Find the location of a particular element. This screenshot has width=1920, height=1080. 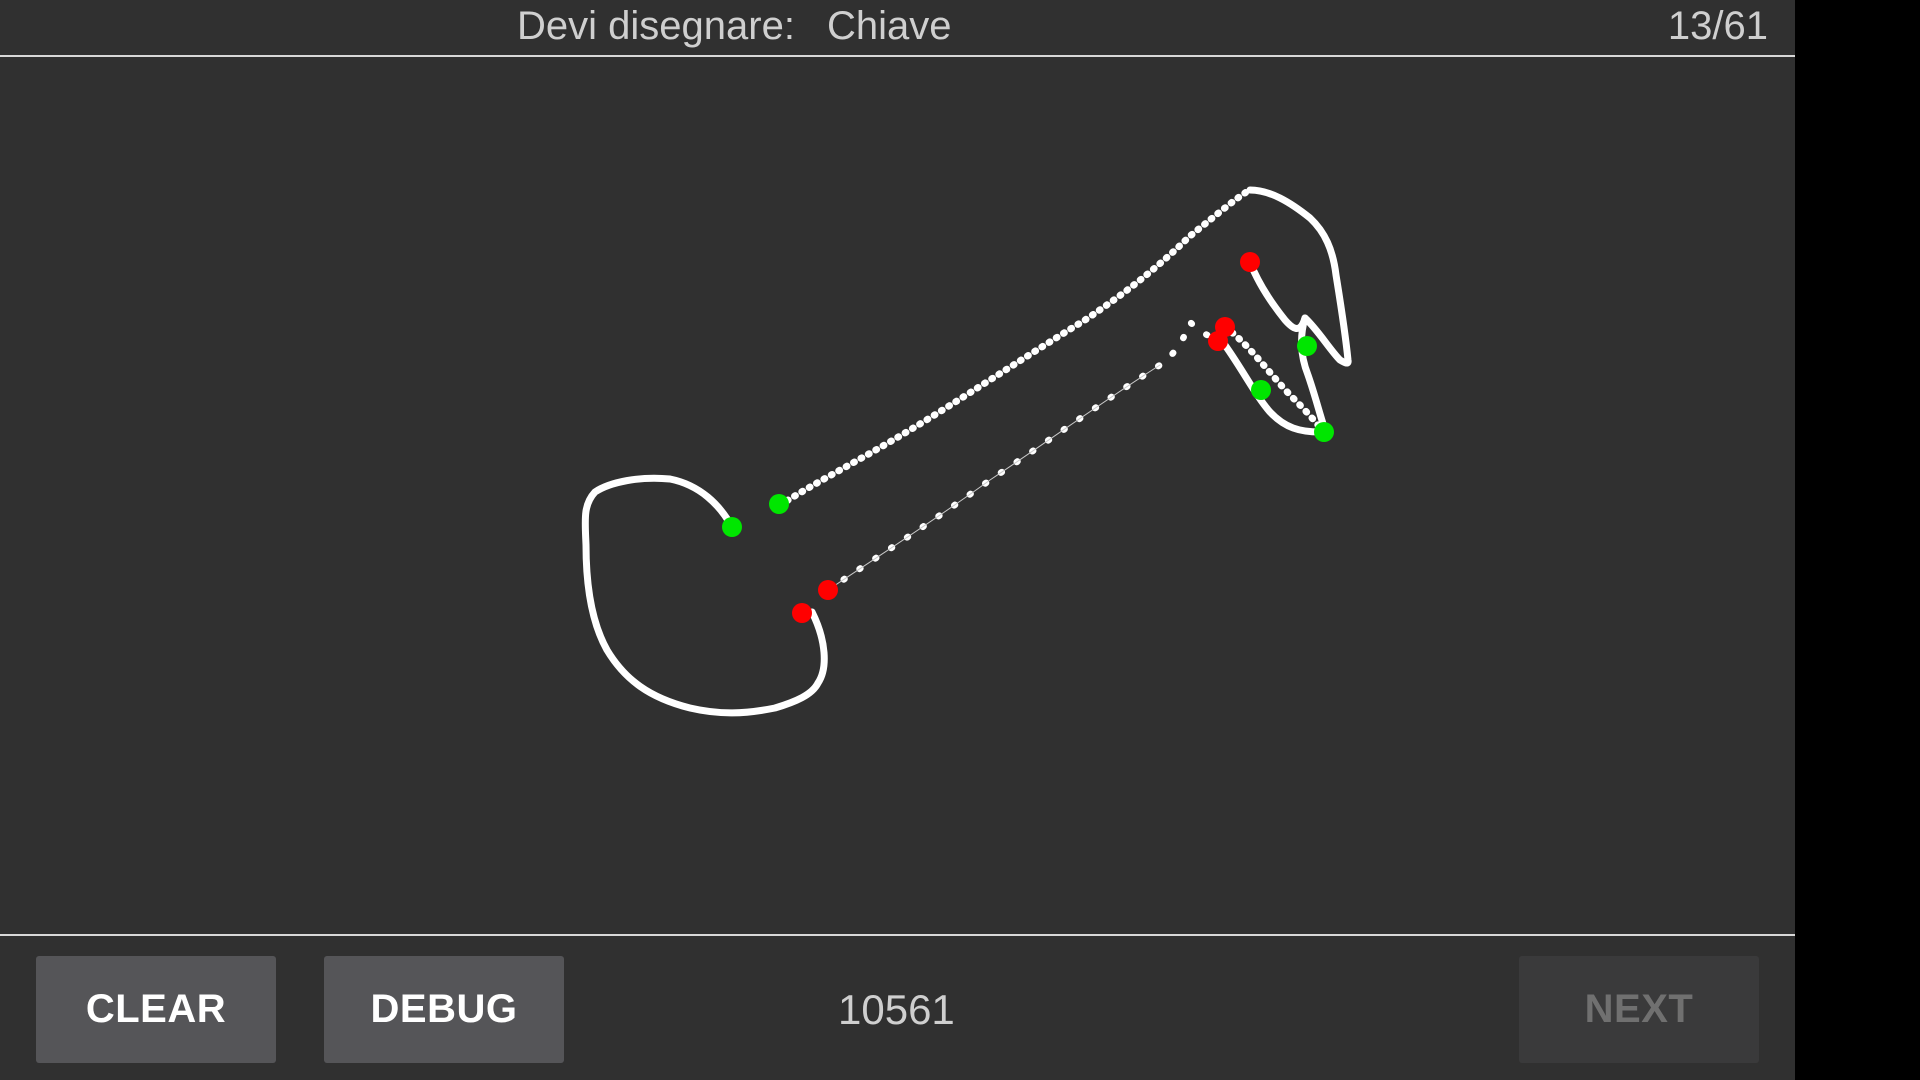

stroke-bit-upper is located at coordinates (1299, 310).